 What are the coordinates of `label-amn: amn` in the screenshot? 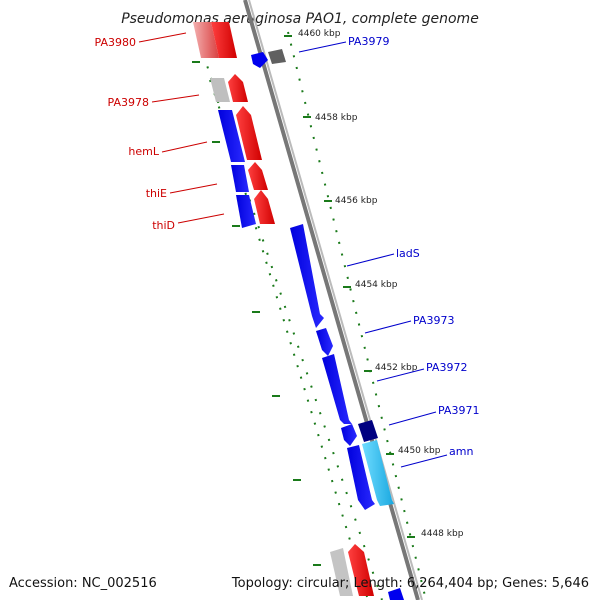 It's located at (461, 451).